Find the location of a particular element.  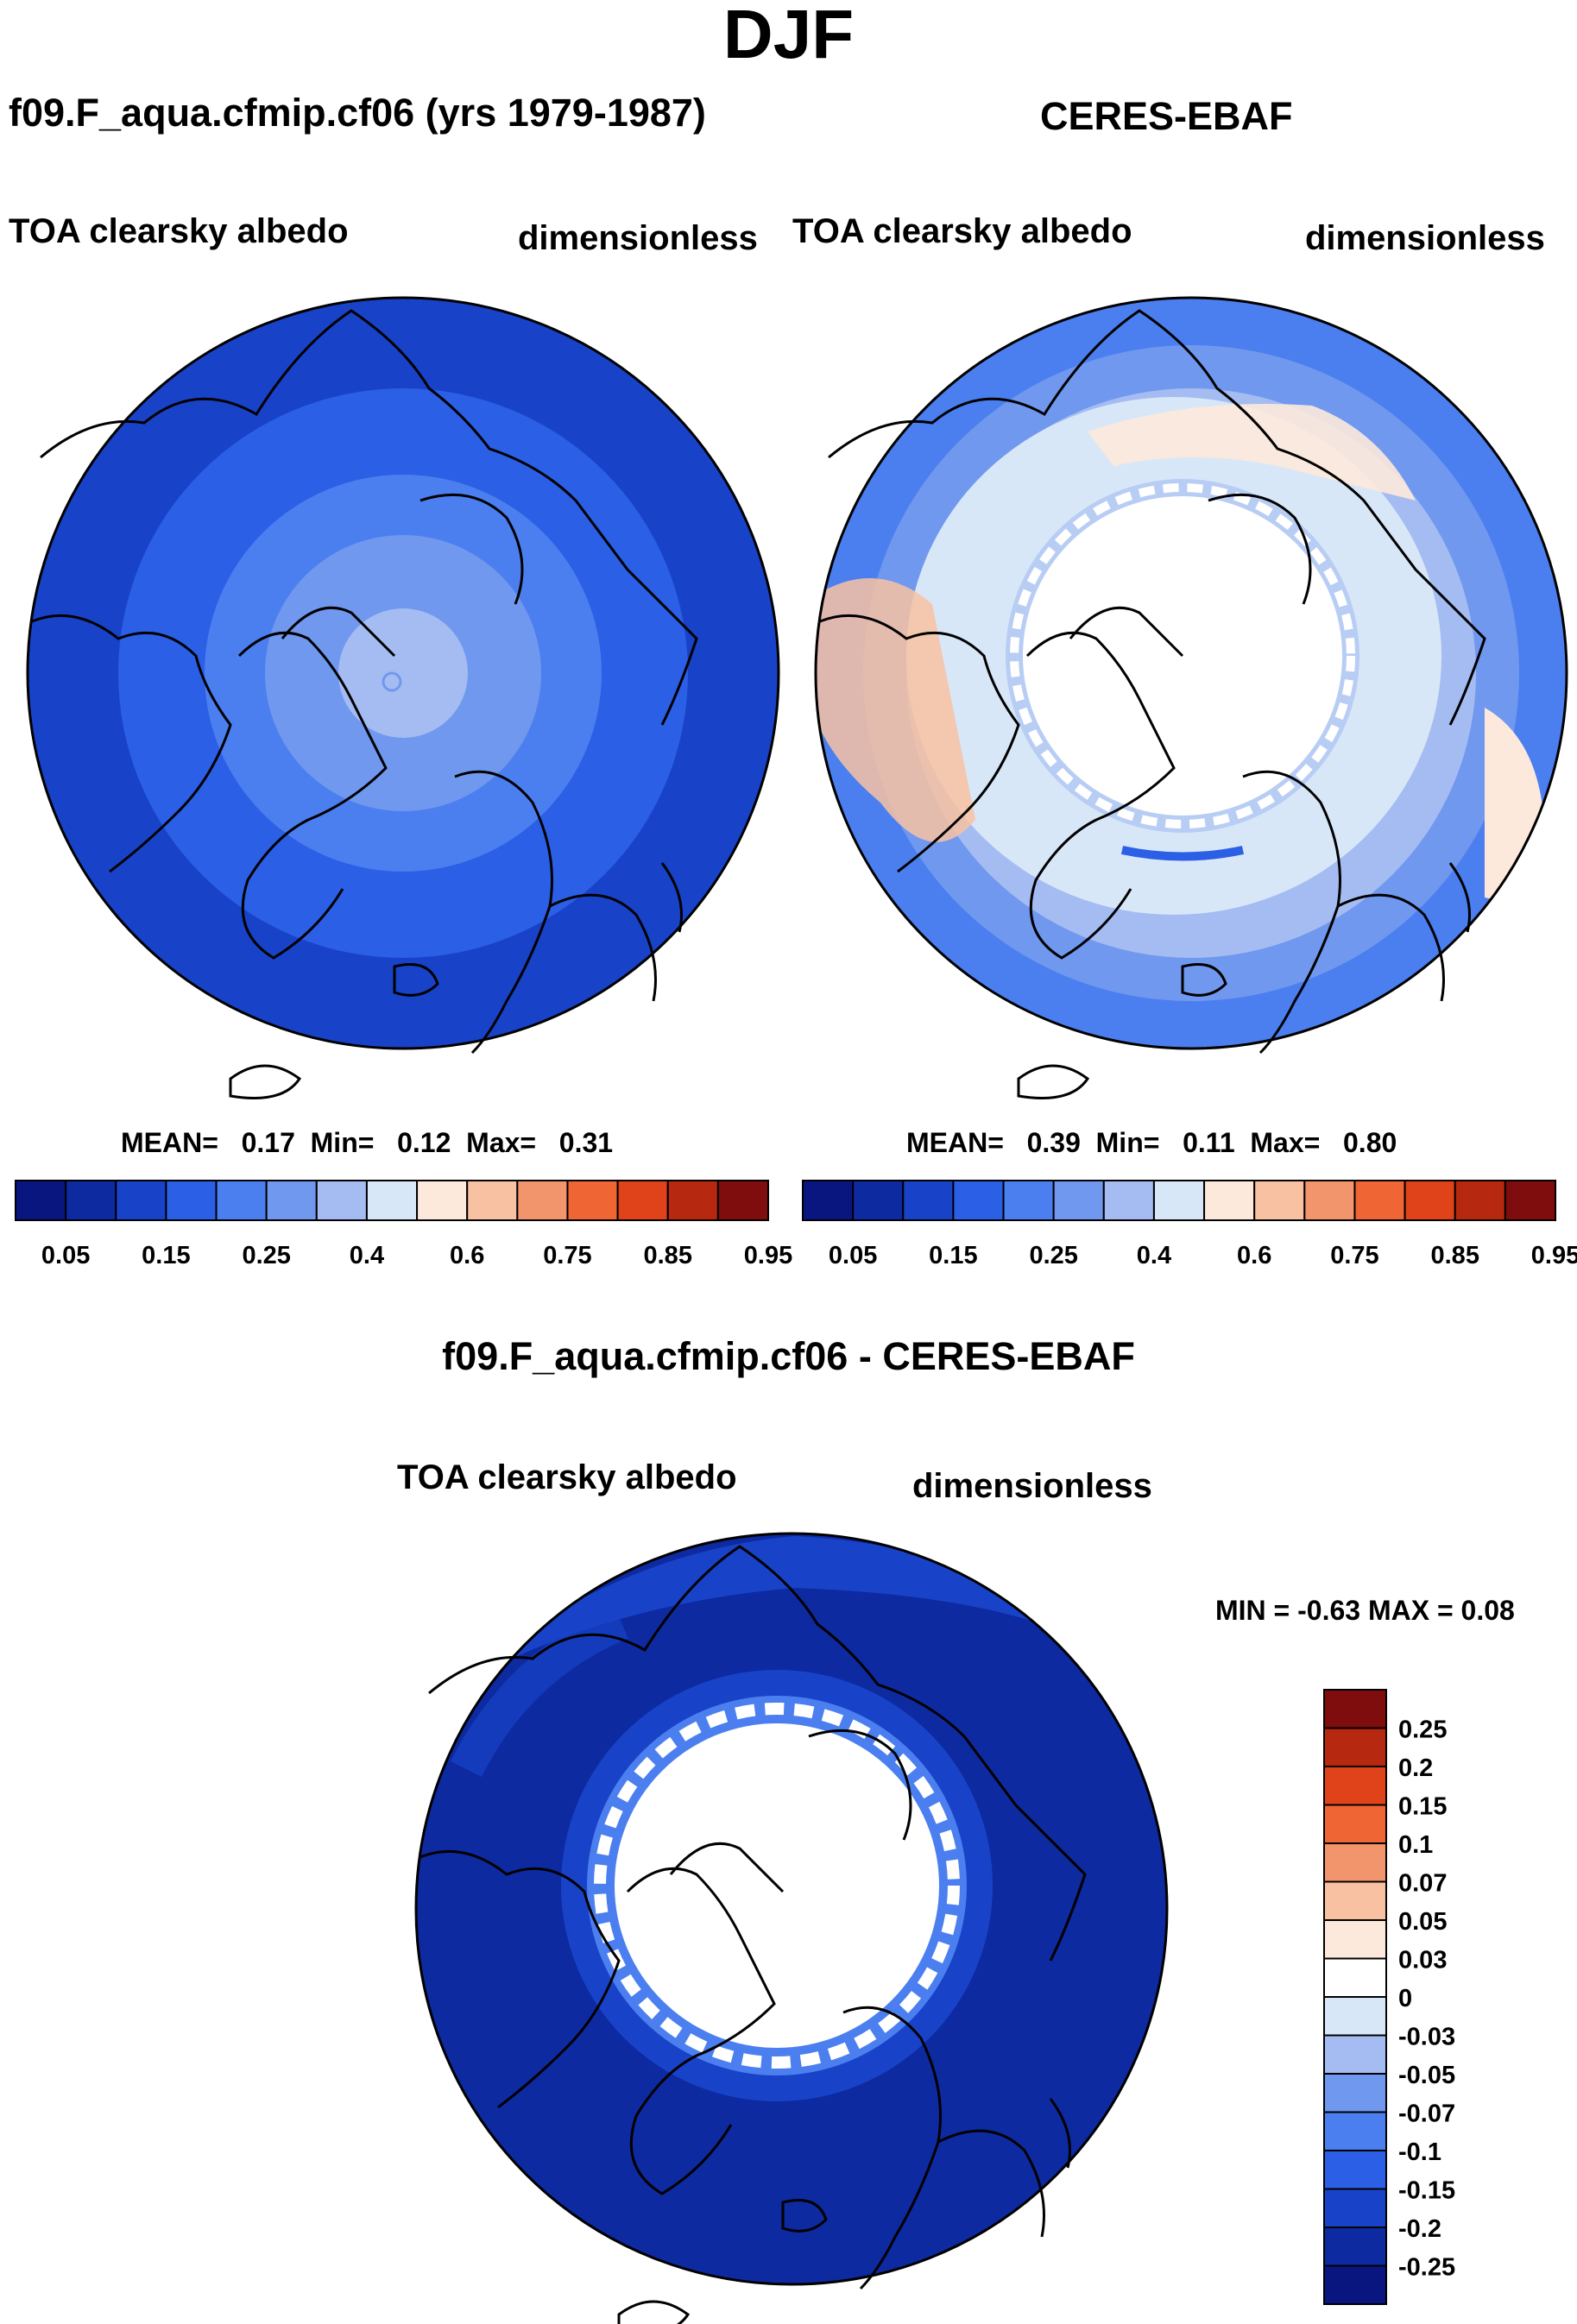

panel3-minmax: MIN = -0.63 MAX = 0.08 is located at coordinates (1365, 1610).